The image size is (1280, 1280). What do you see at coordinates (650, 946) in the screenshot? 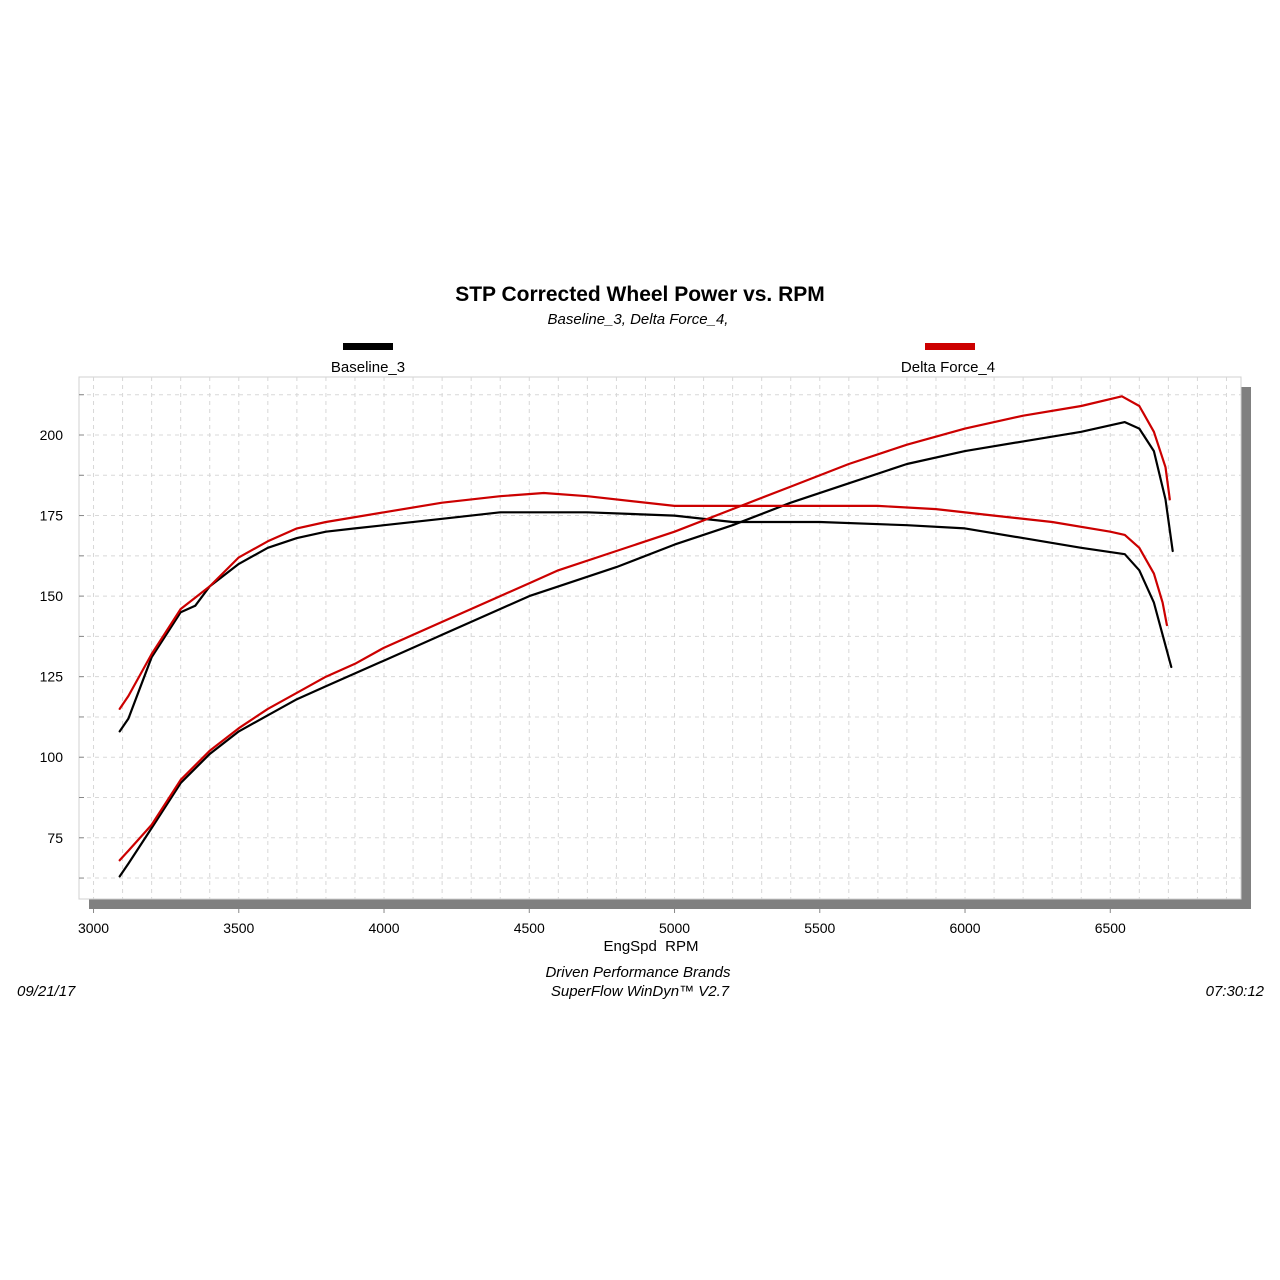
I see `x-axis-label: EngSpd RPM` at bounding box center [650, 946].